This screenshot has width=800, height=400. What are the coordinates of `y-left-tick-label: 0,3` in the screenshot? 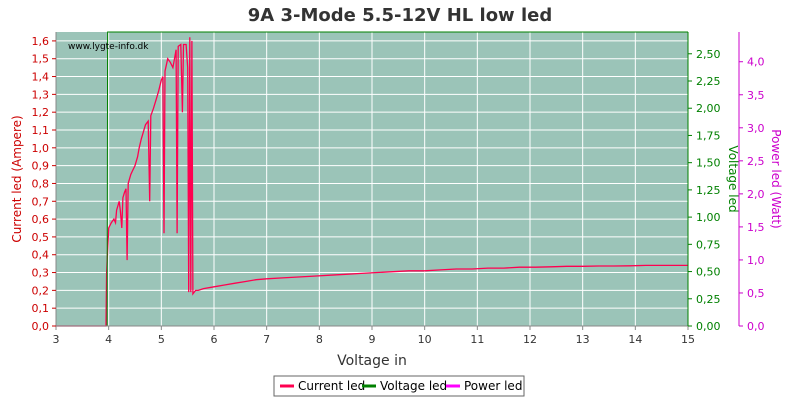 It's located at (41, 273).